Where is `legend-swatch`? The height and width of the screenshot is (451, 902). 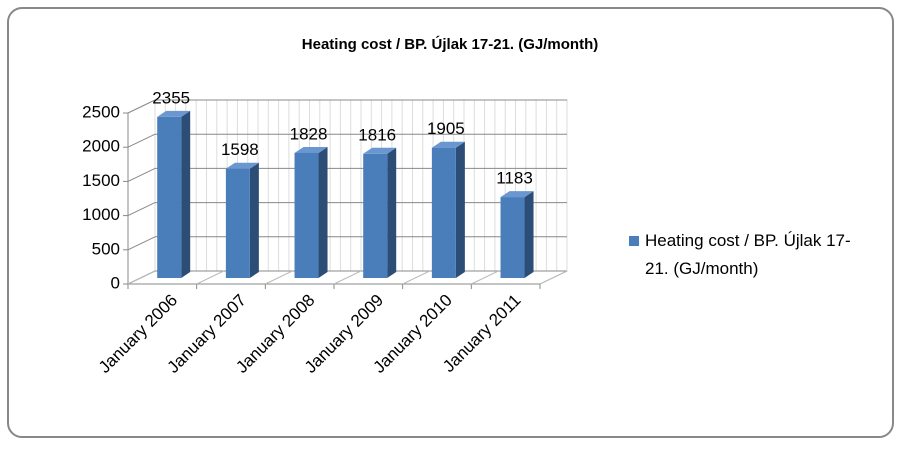 legend-swatch is located at coordinates (634, 241).